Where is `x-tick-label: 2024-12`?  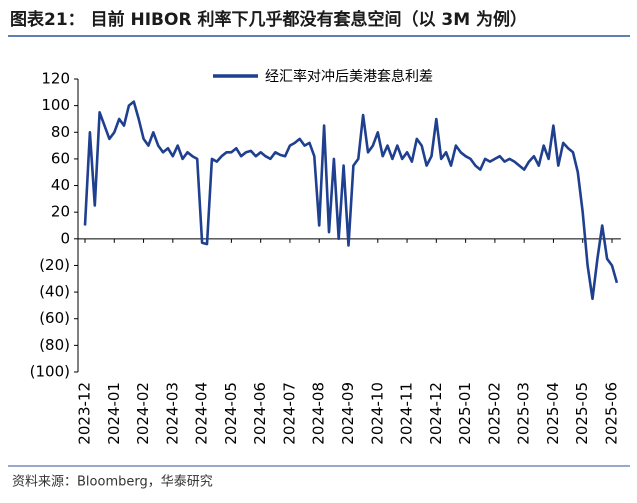
x-tick-label: 2024-12 is located at coordinates (436, 413).